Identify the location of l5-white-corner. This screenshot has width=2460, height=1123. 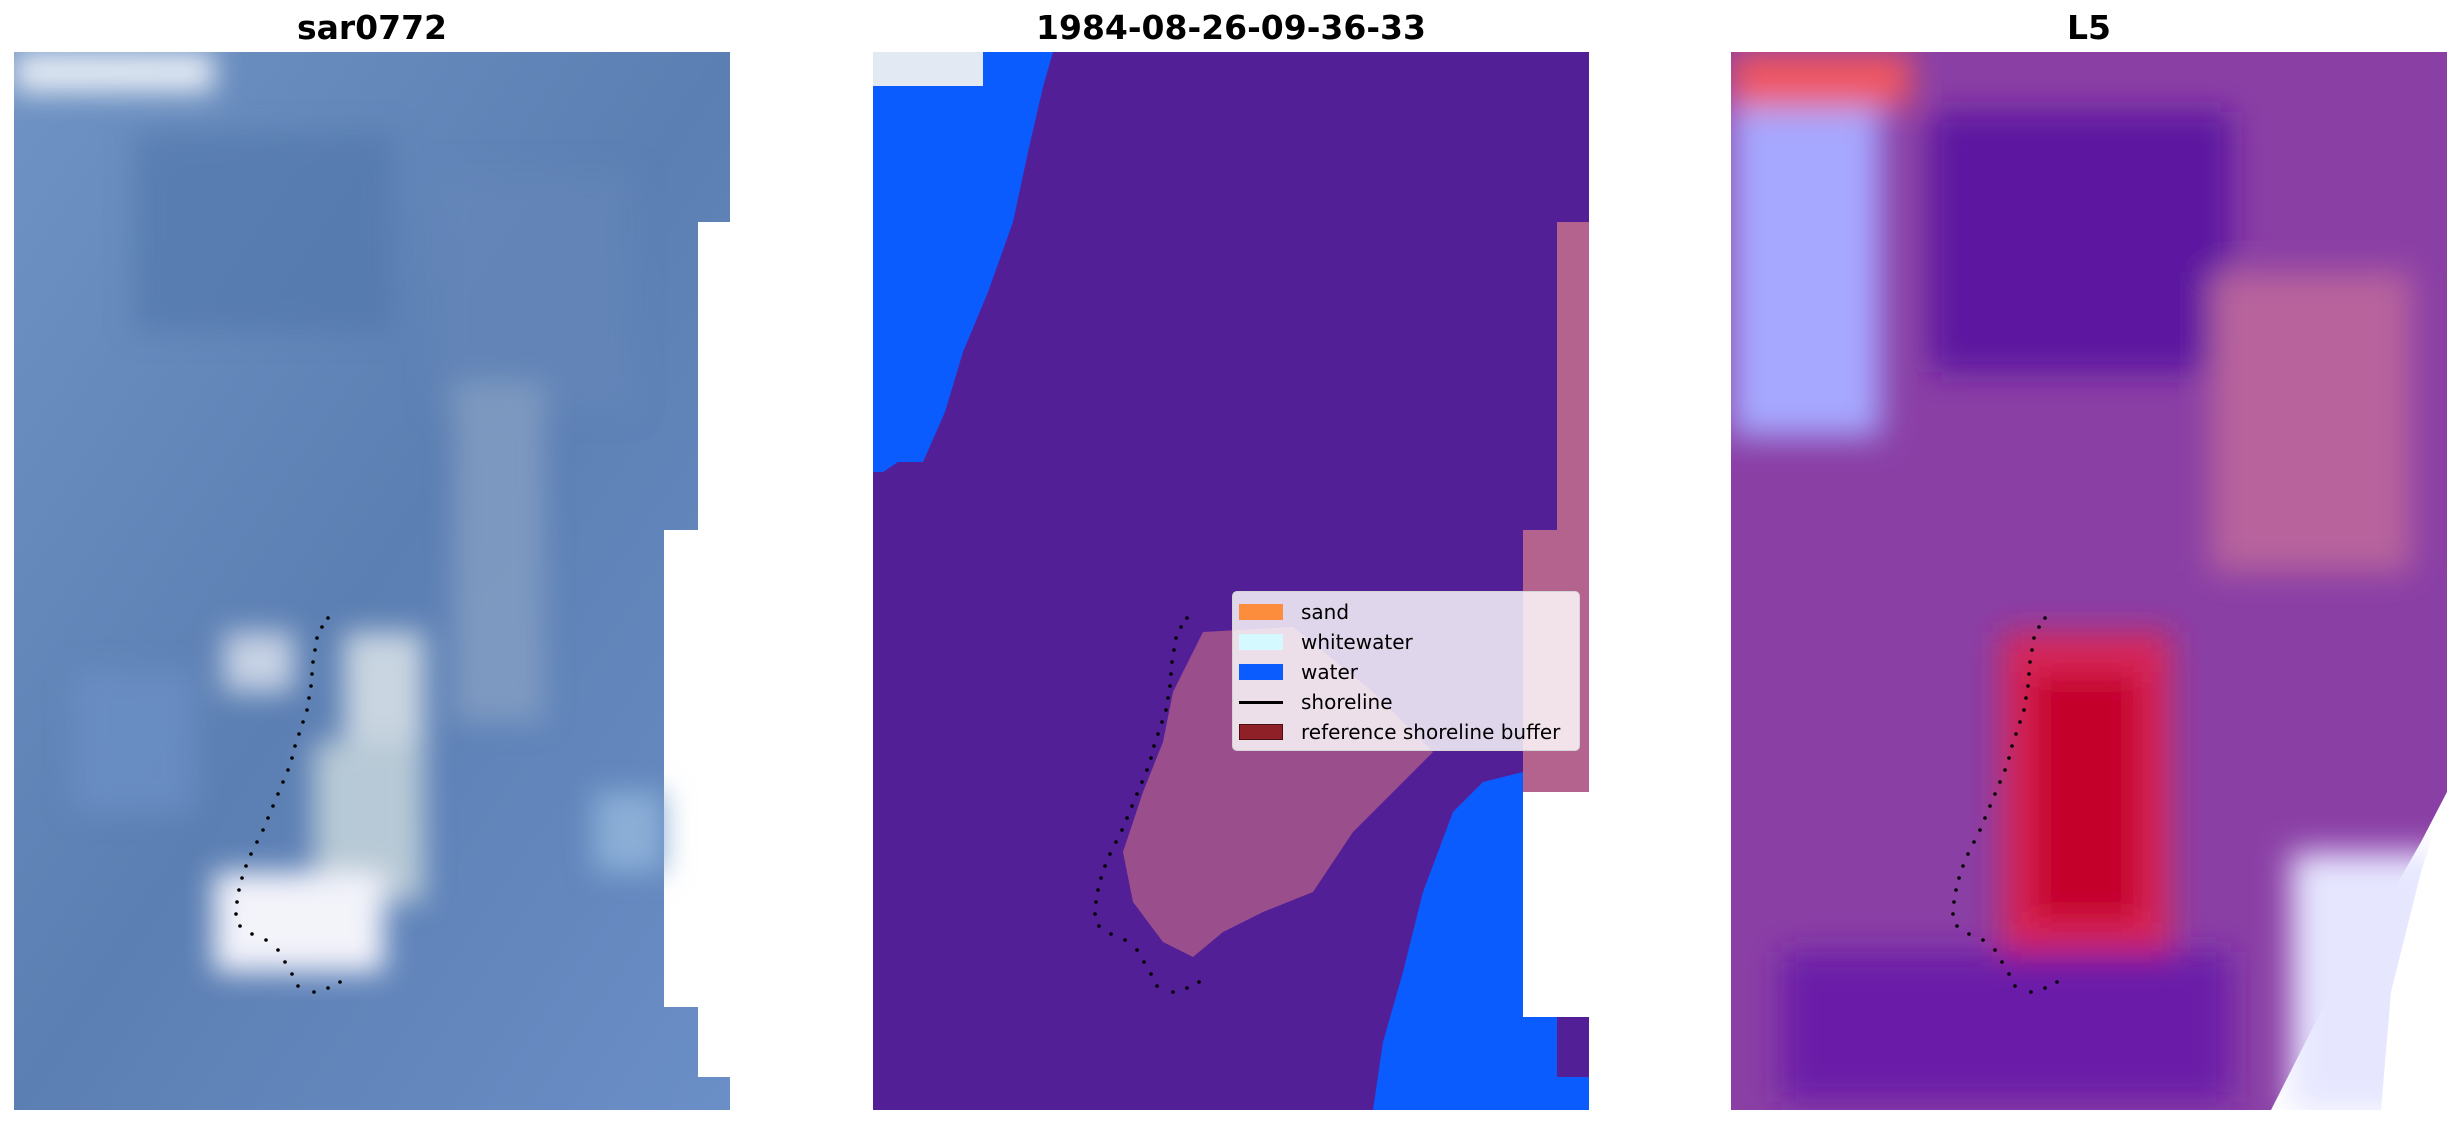
(2414, 951).